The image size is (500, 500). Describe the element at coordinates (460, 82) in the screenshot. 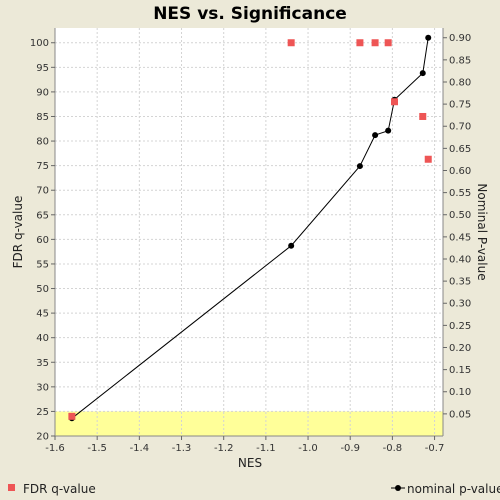

I see `right-y-tick-label: 0.80` at that location.